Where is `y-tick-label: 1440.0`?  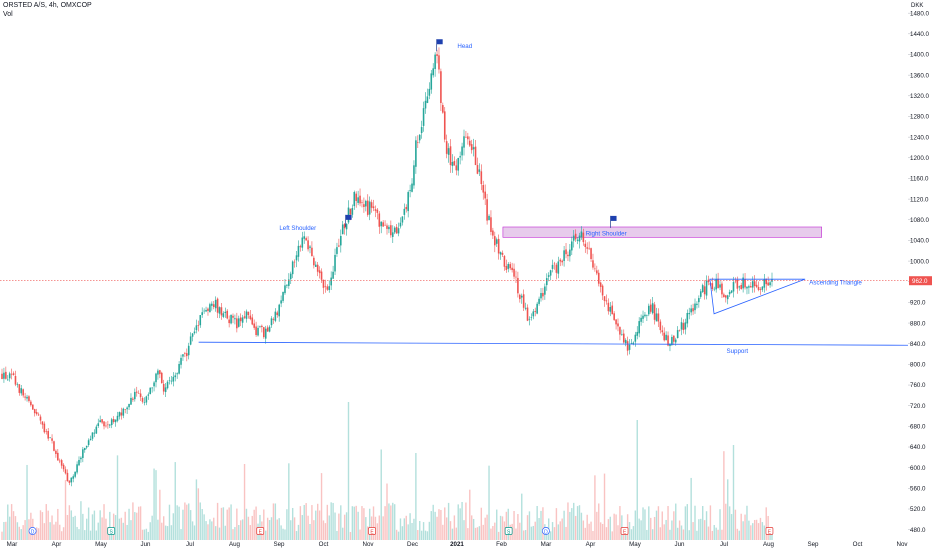
y-tick-label: 1440.0 is located at coordinates (919, 34).